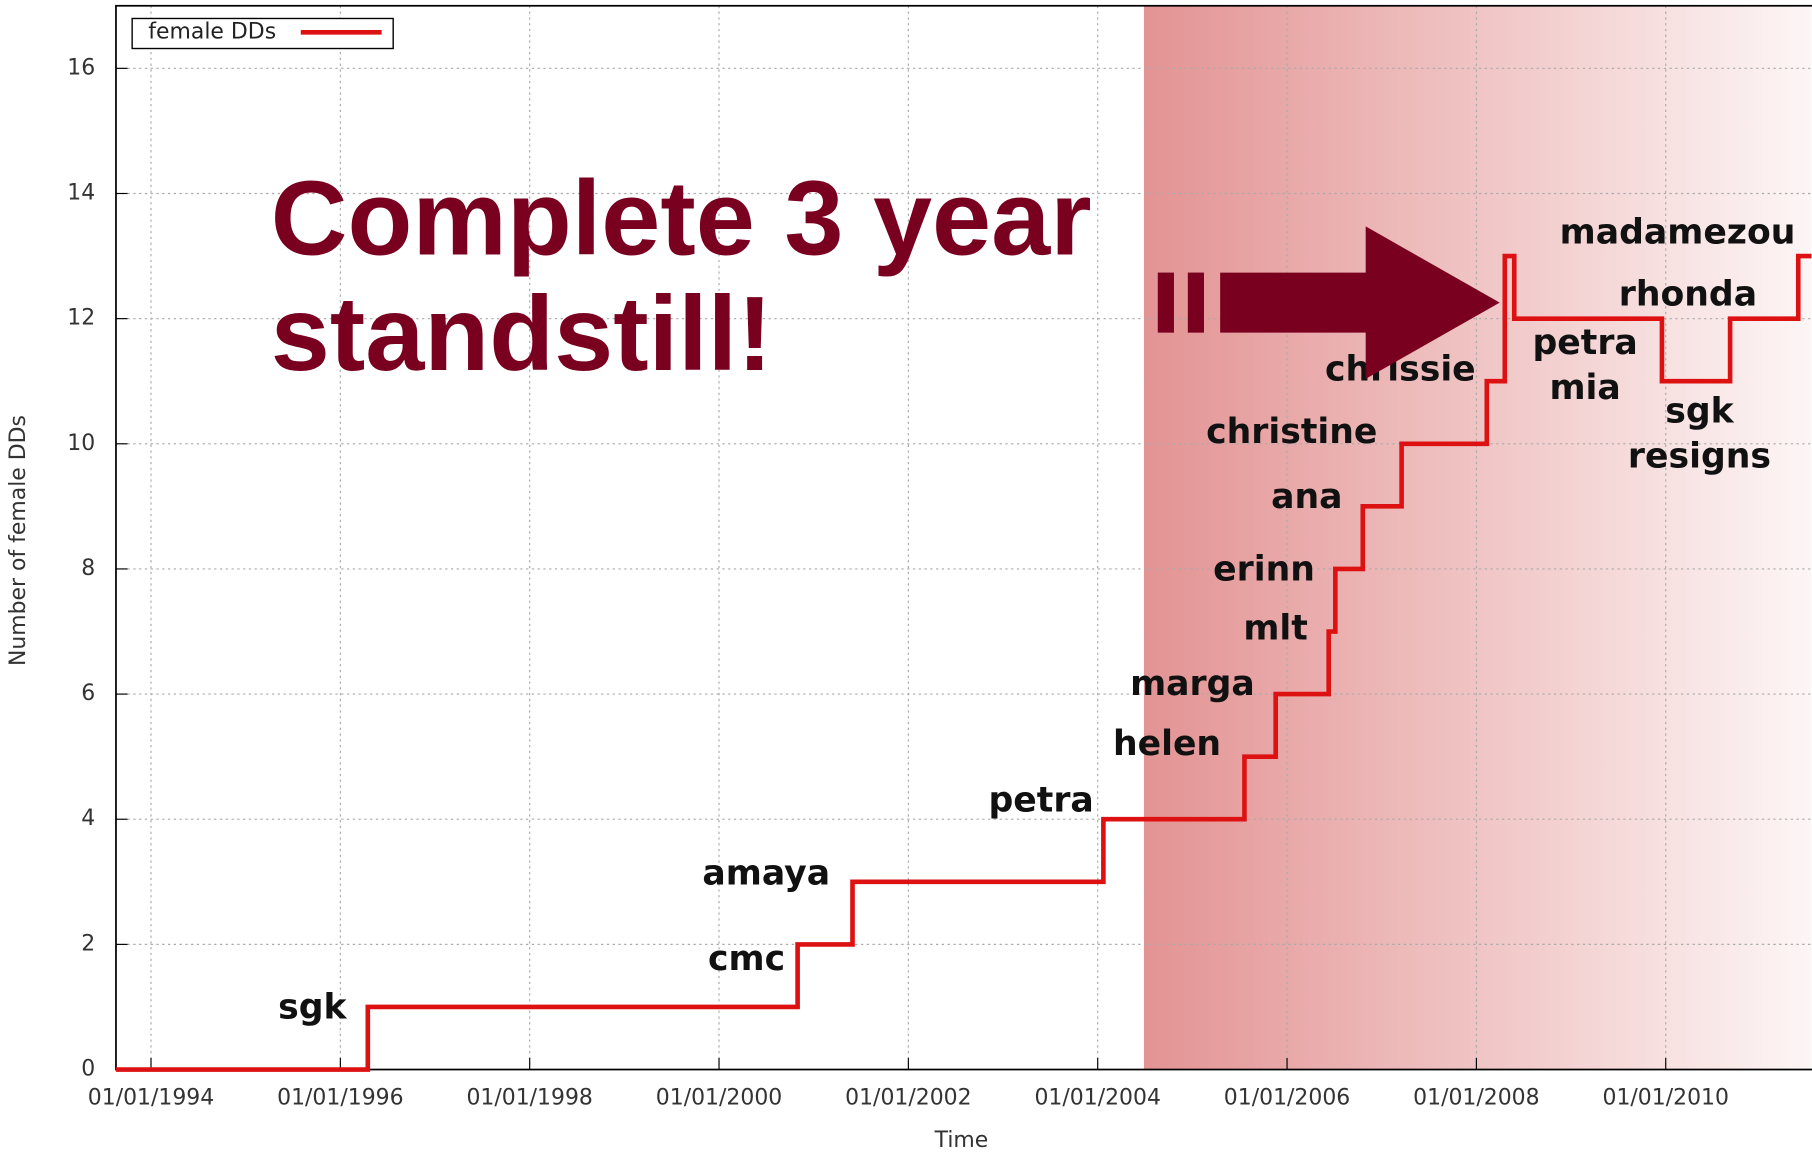  Describe the element at coordinates (1097, 1097) in the screenshot. I see `x-tick-label: 01/01/2004` at that location.